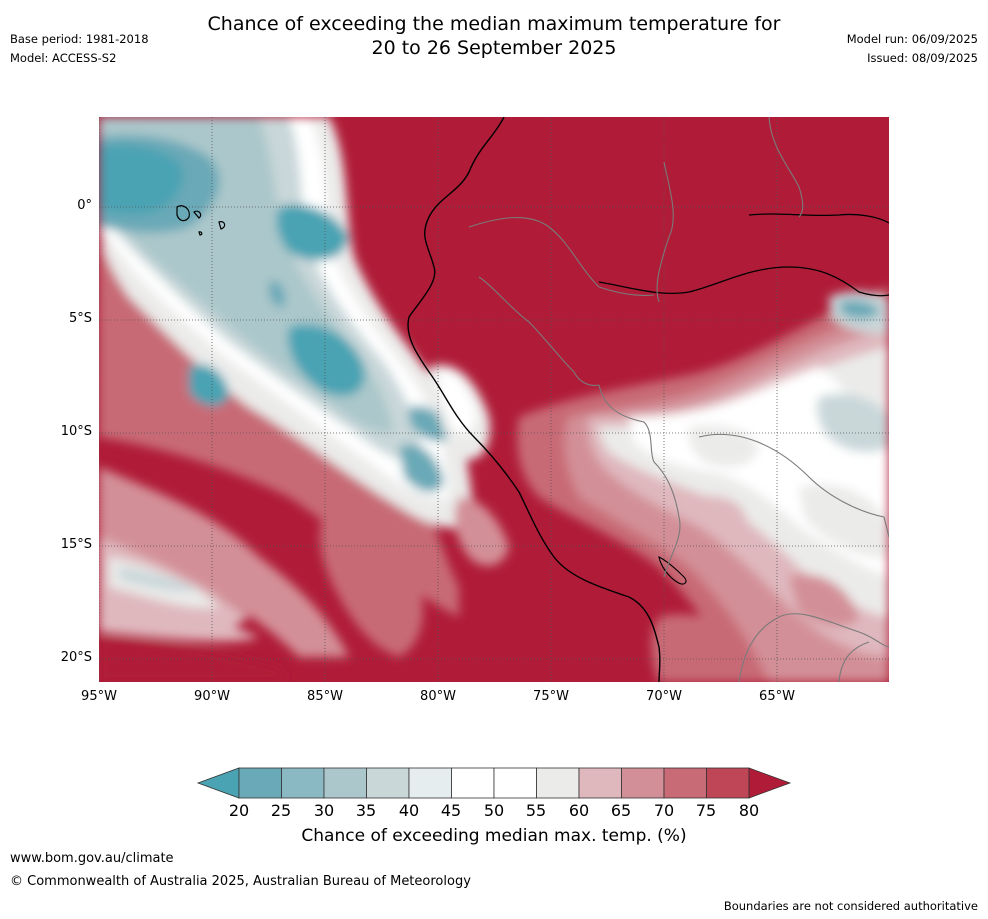 The width and height of the screenshot is (988, 919). Describe the element at coordinates (366, 810) in the screenshot. I see `colorbar-tick-35: 35` at that location.